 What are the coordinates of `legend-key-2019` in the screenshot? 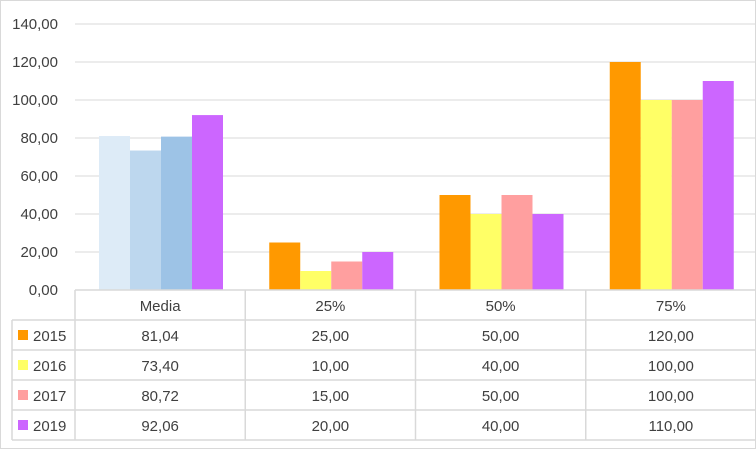 It's located at (23, 425).